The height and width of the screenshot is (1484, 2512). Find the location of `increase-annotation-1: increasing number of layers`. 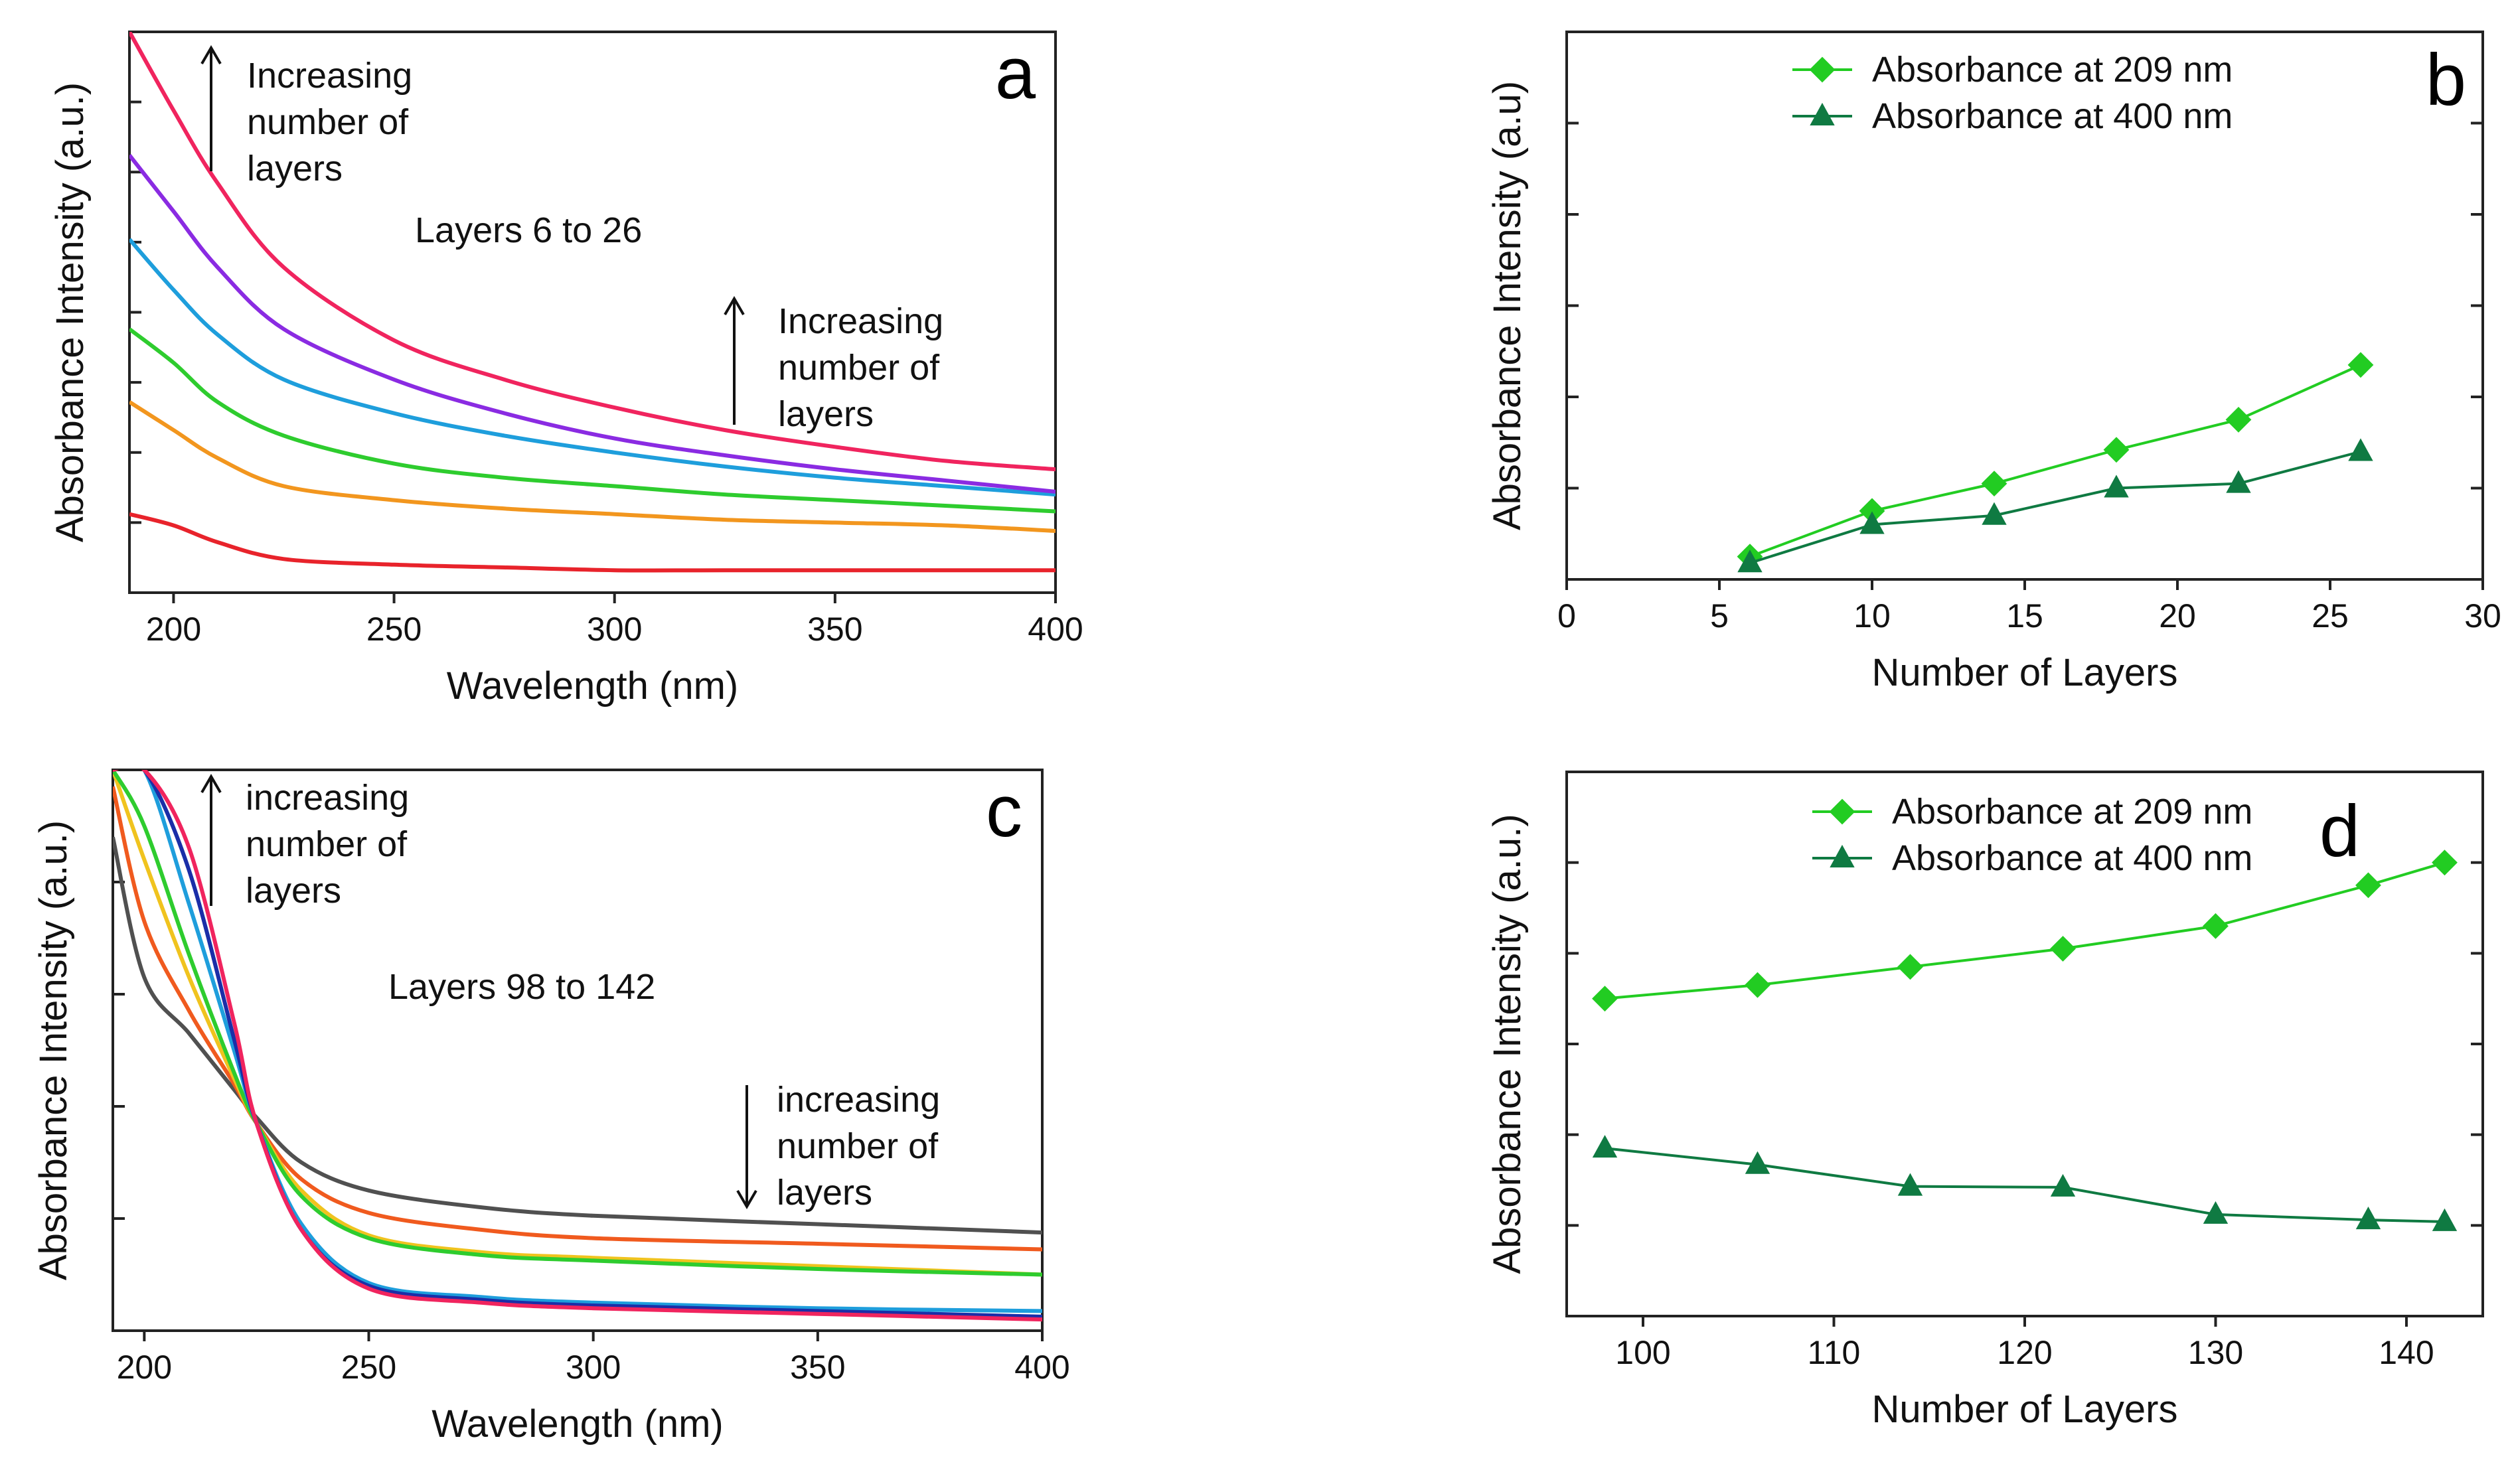

increase-annotation-1: increasing number of layers is located at coordinates (858, 1146).